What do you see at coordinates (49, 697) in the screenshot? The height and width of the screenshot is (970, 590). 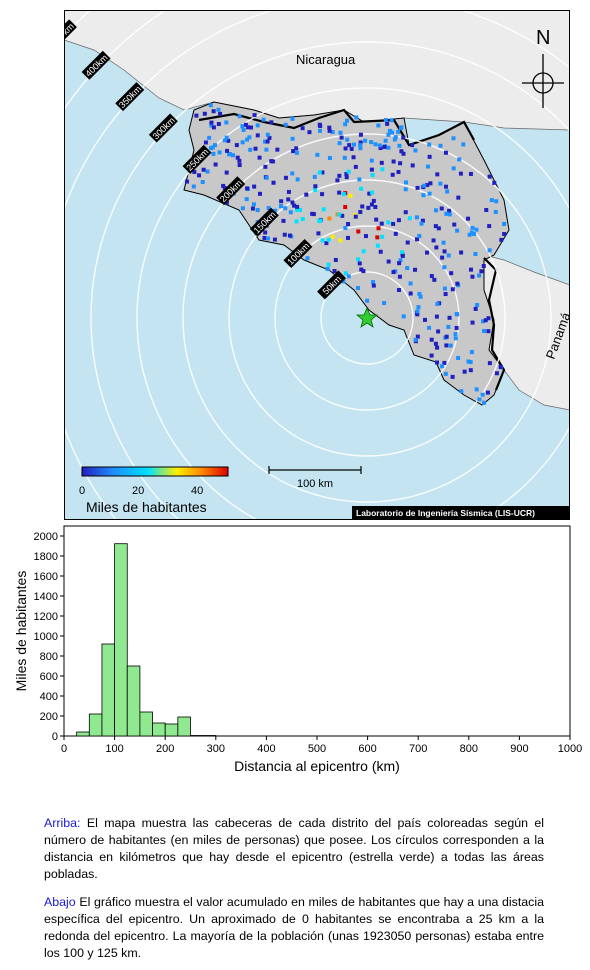 I see `y-tick-label: 400` at bounding box center [49, 697].